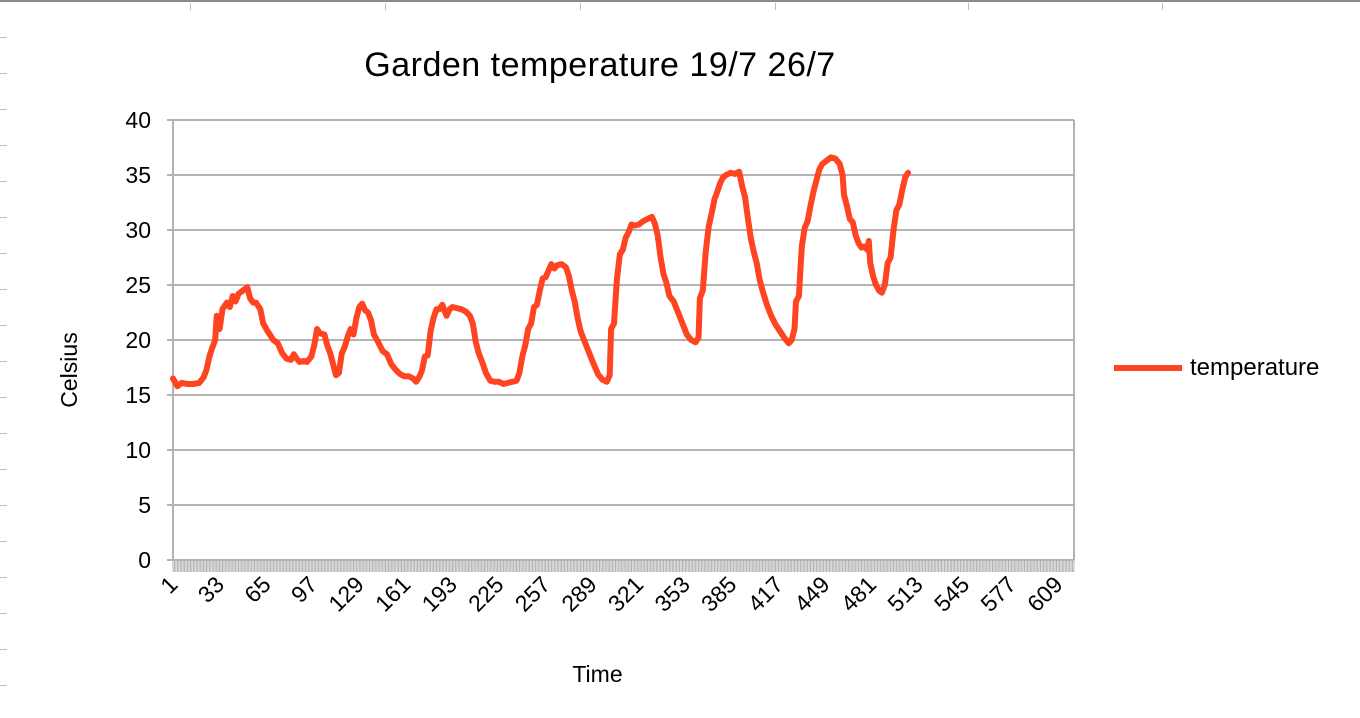  I want to click on x-tick-label: 97, so click(304, 589).